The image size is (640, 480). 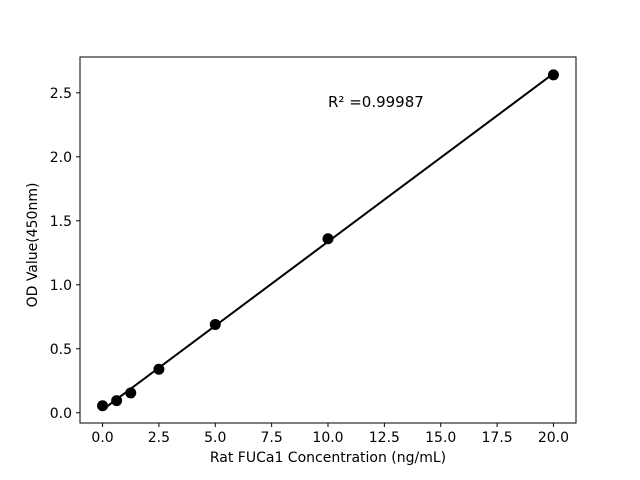 I want to click on x-tick-label: 10.0, so click(x=327, y=438).